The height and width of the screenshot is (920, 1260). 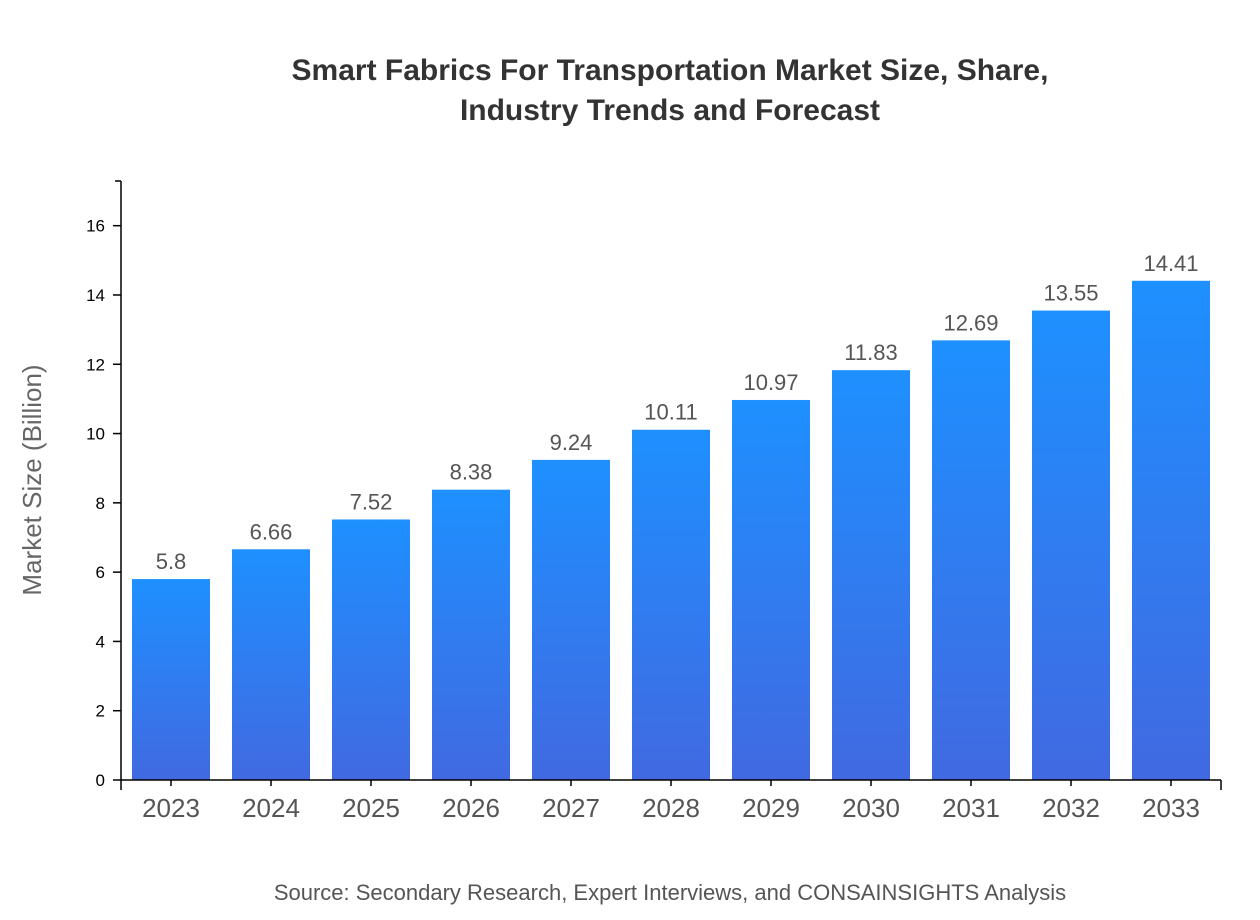 What do you see at coordinates (671, 604) in the screenshot?
I see `bar-2028` at bounding box center [671, 604].